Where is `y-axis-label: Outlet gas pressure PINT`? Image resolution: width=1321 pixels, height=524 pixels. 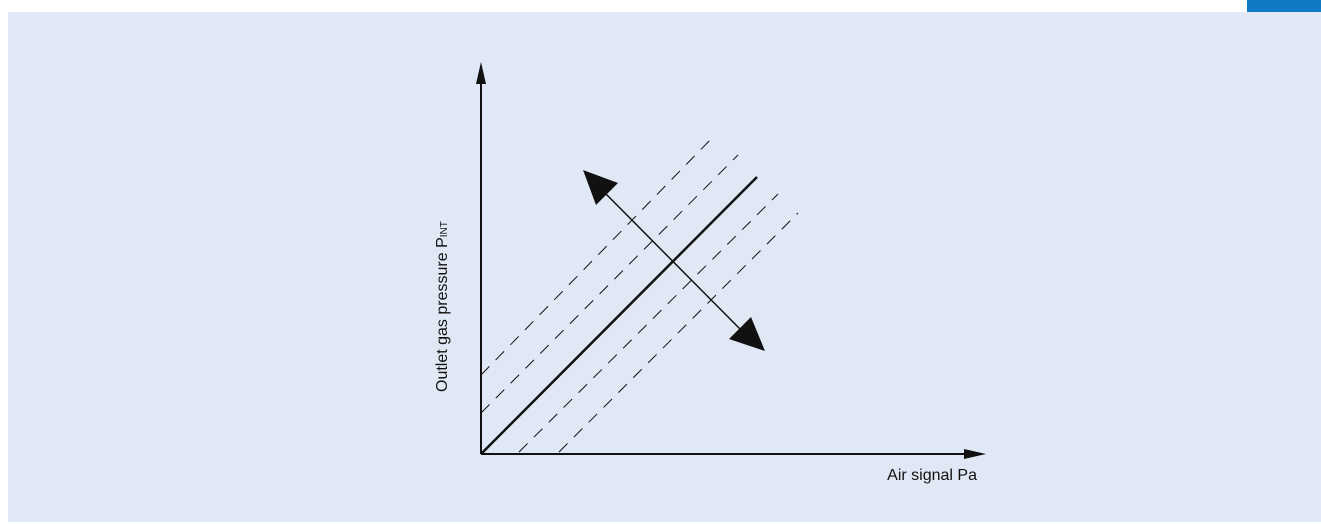
y-axis-label: Outlet gas pressure PINT is located at coordinates (442, 306).